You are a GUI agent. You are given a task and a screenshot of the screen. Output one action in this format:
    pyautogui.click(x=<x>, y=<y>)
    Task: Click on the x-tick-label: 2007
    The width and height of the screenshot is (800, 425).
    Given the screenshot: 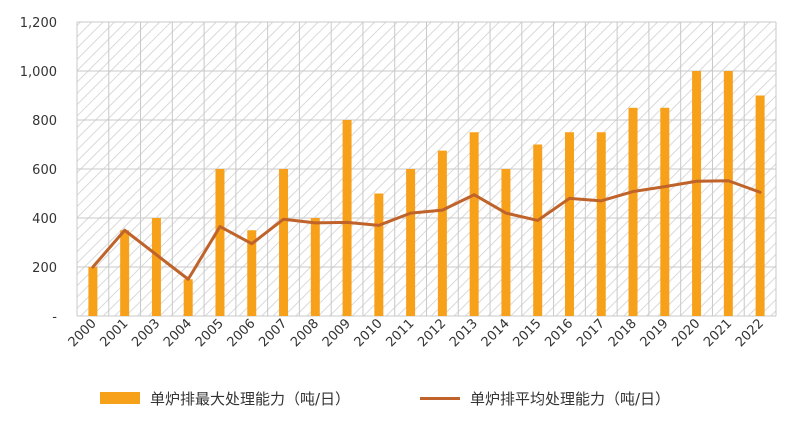 What is the action you would take?
    pyautogui.click(x=273, y=333)
    